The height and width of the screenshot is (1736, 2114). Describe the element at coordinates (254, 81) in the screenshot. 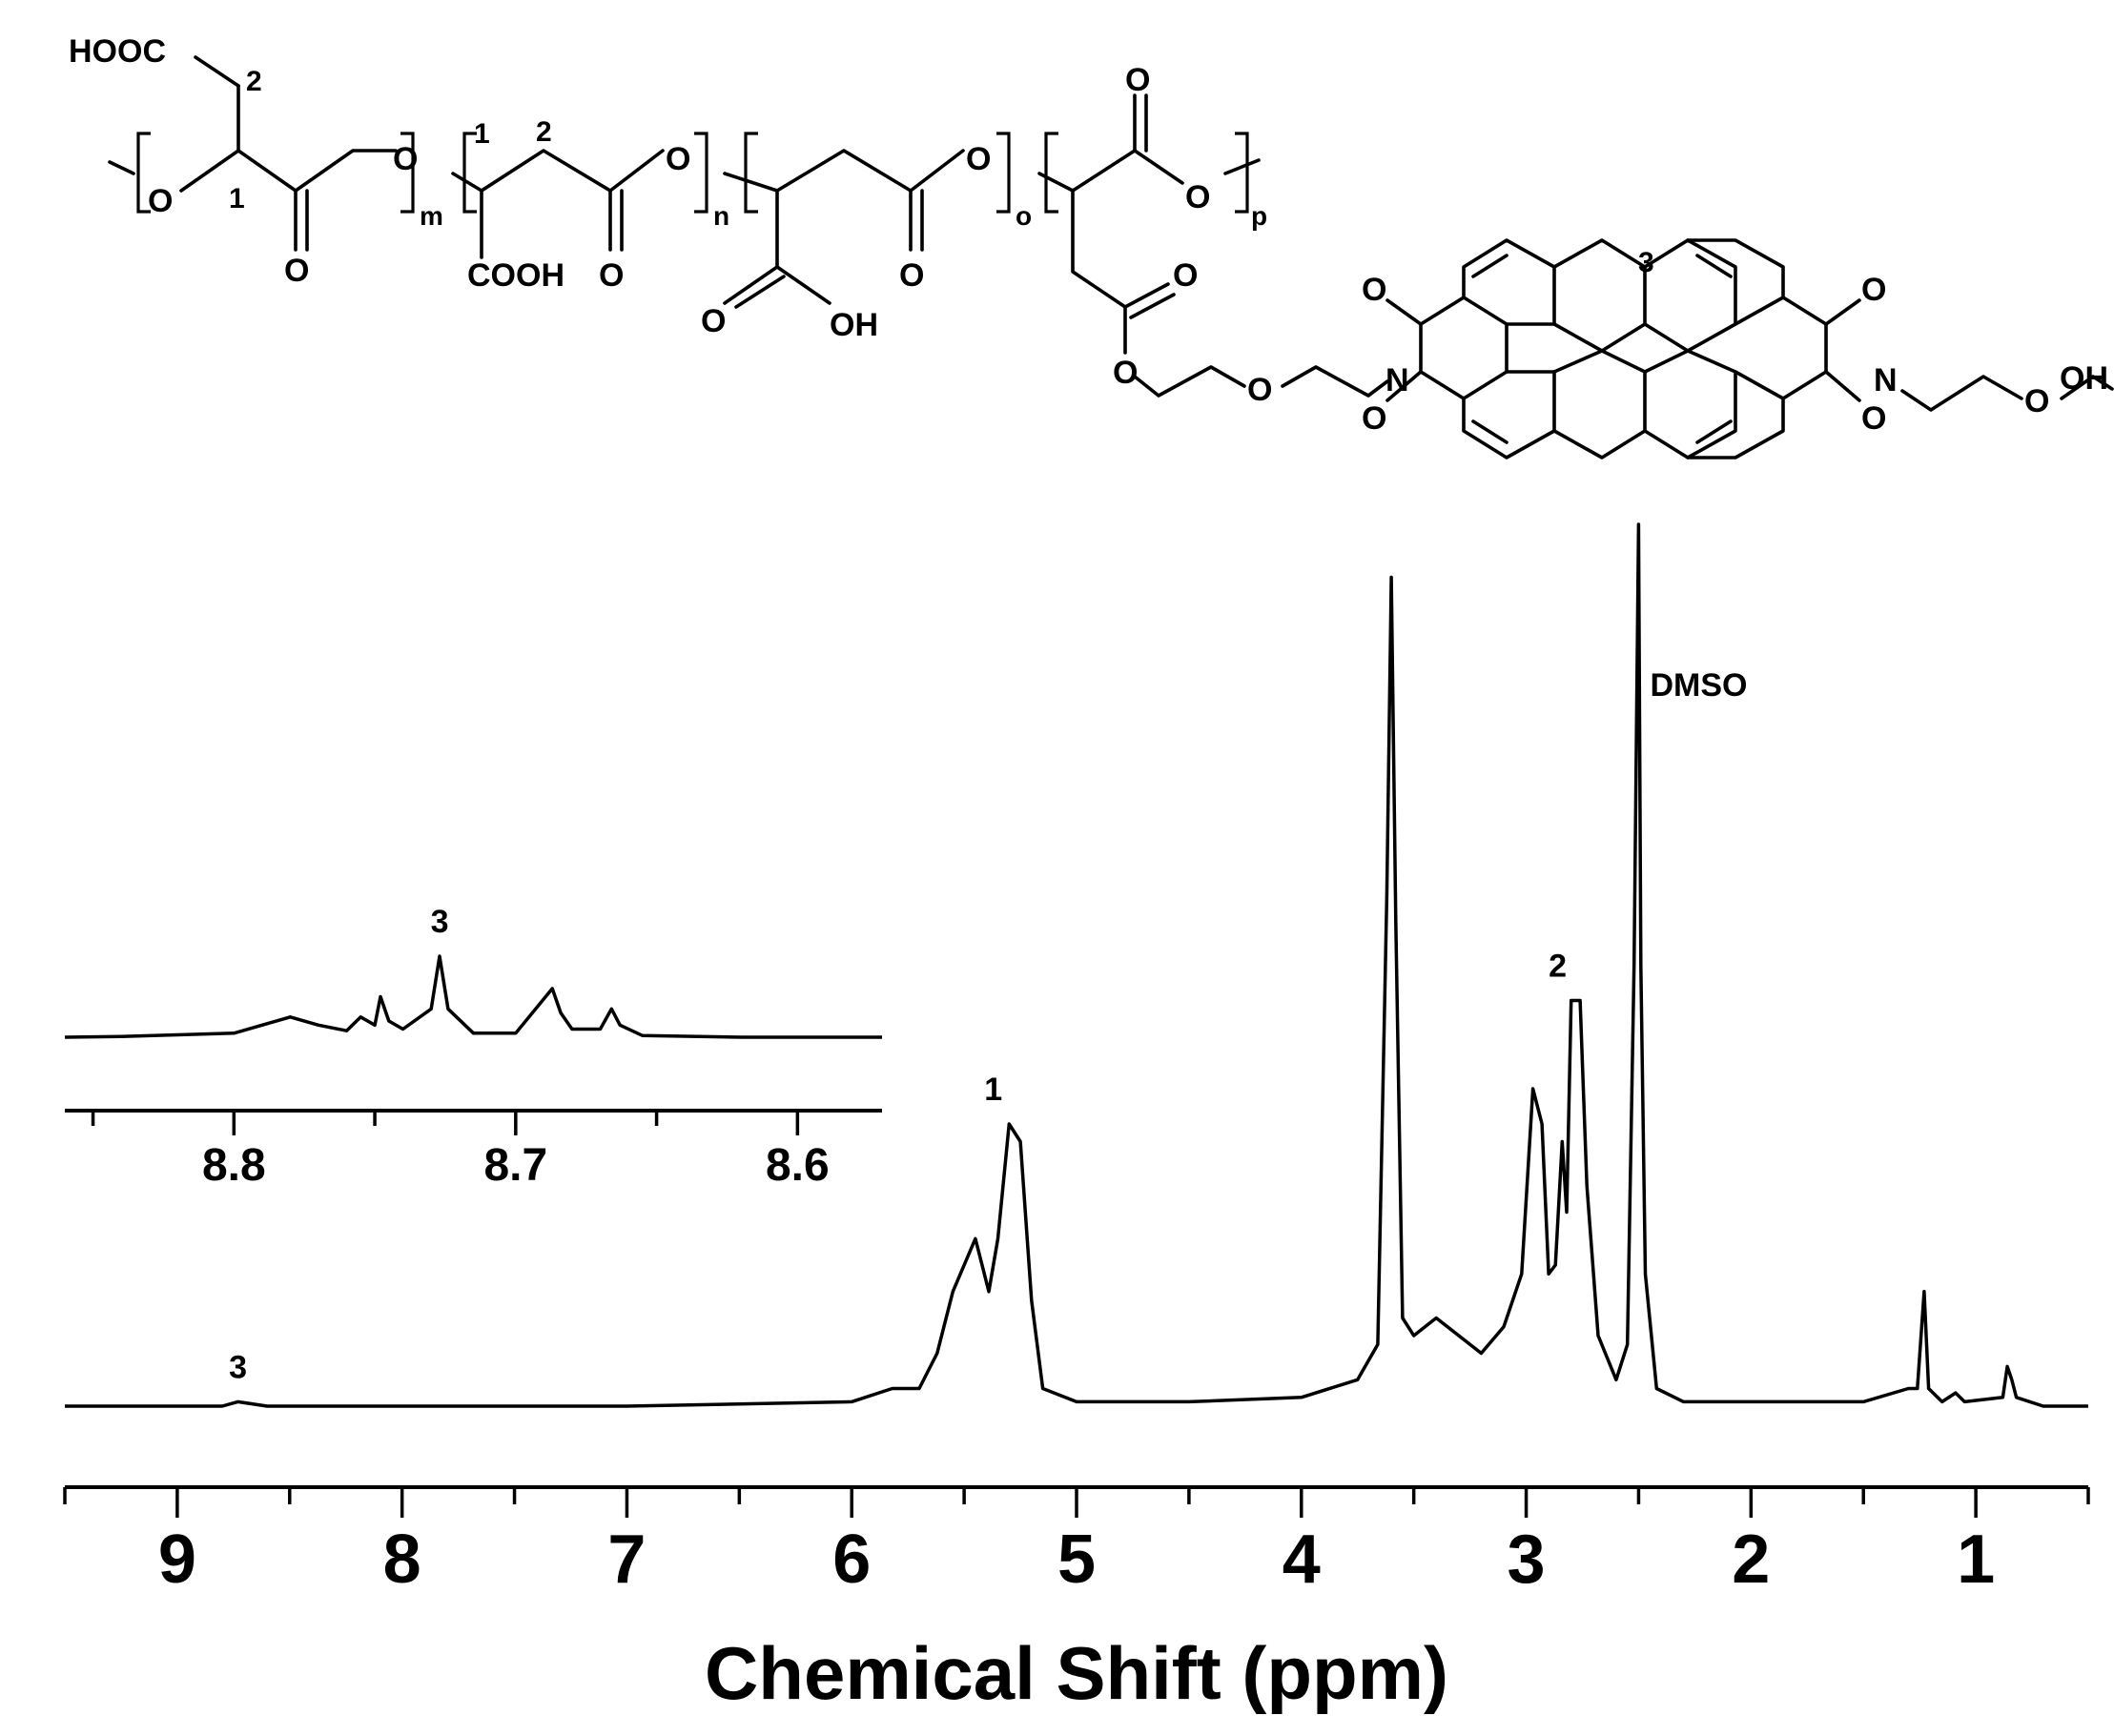

I see `label-2-left: 2` at that location.